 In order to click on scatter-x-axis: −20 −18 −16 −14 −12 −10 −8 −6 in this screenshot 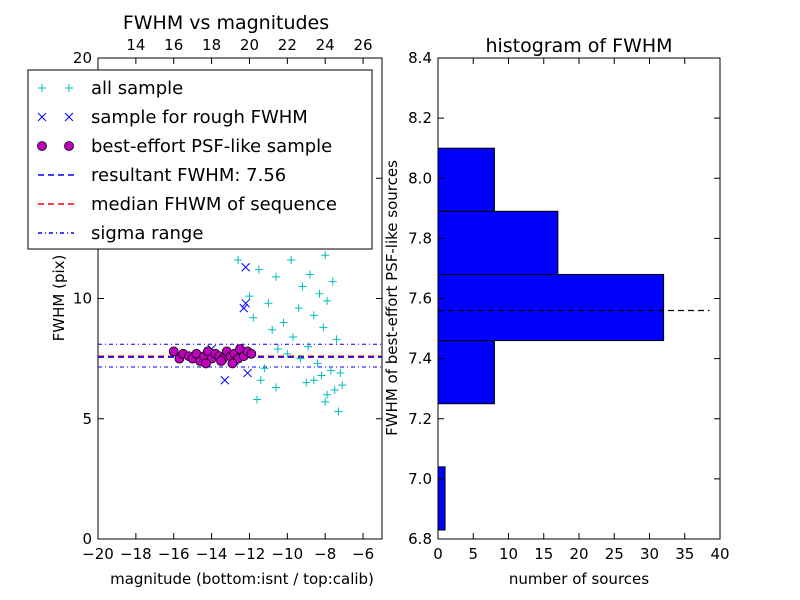, I will do `click(228, 548)`.